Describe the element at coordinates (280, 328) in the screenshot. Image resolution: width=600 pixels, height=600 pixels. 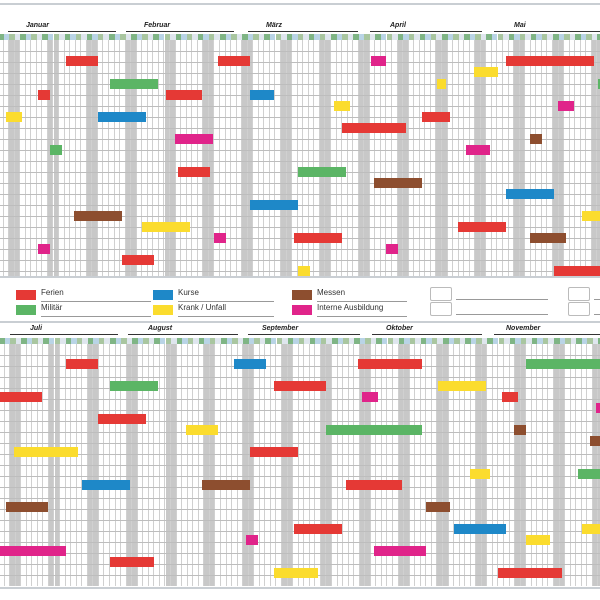
I see `month-label-september: September` at that location.